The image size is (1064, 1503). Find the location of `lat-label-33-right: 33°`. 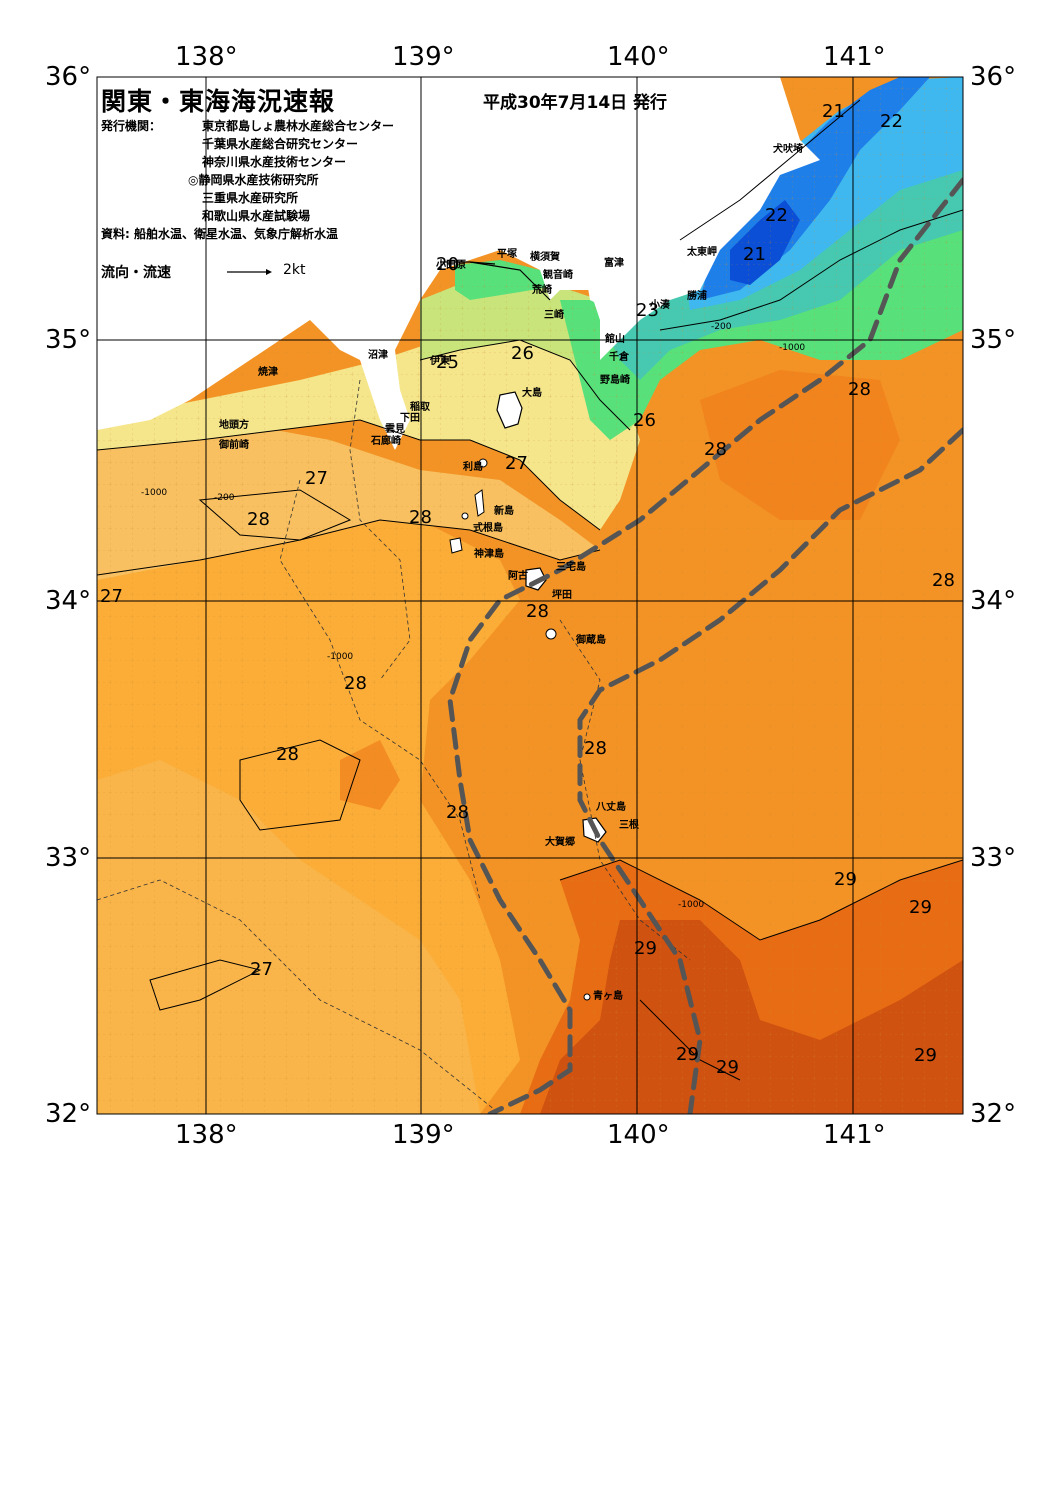

lat-label-33-right: 33° is located at coordinates (993, 858).